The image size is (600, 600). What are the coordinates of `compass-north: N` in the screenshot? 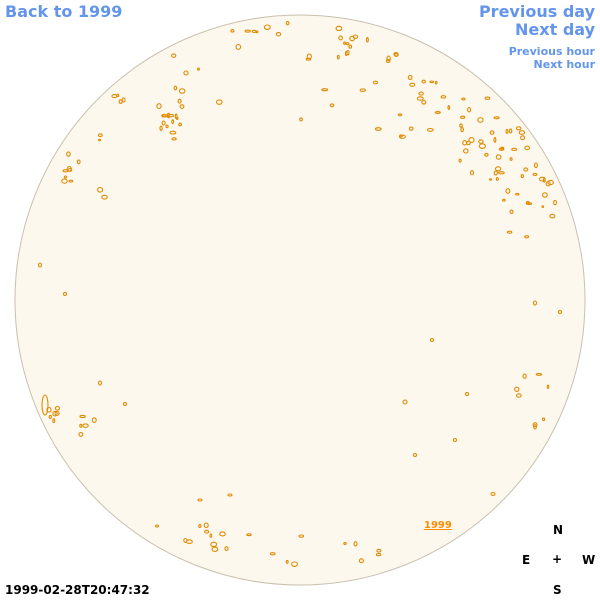 It's located at (558, 530).